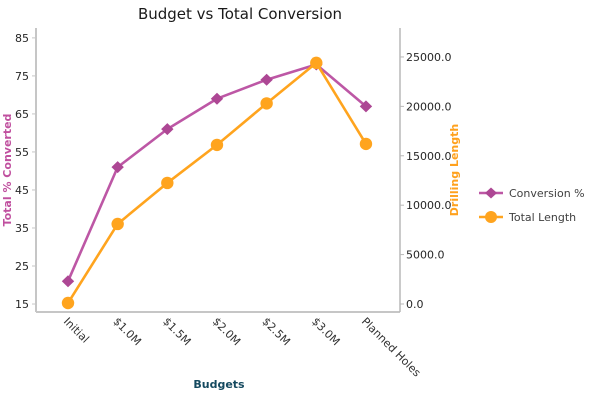 The image size is (600, 400). I want to click on y-right-tick-label: 10000.0, so click(429, 205).